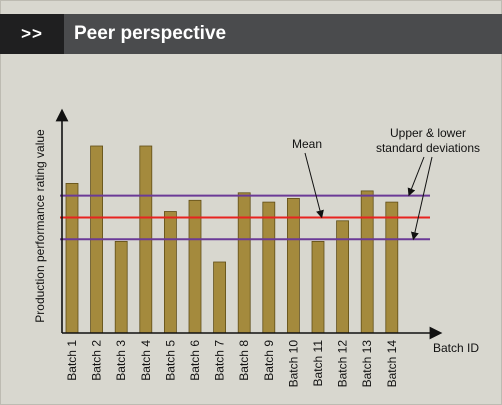  I want to click on x-tick-label: Batch 9, so click(269, 360).